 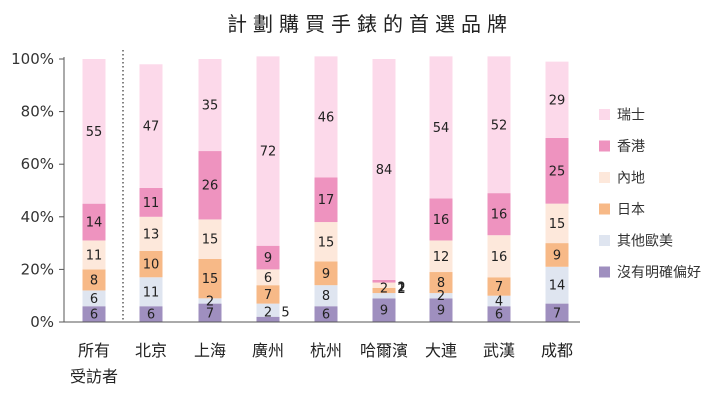 What do you see at coordinates (151, 127) in the screenshot?
I see `data-label: 47` at bounding box center [151, 127].